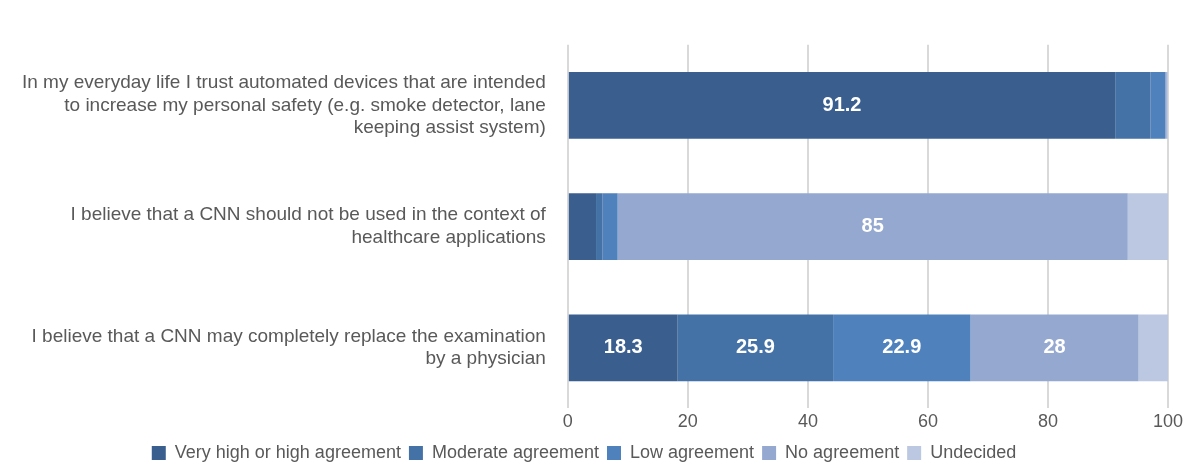 The image size is (1196, 472). I want to click on data-label: 85, so click(872, 225).